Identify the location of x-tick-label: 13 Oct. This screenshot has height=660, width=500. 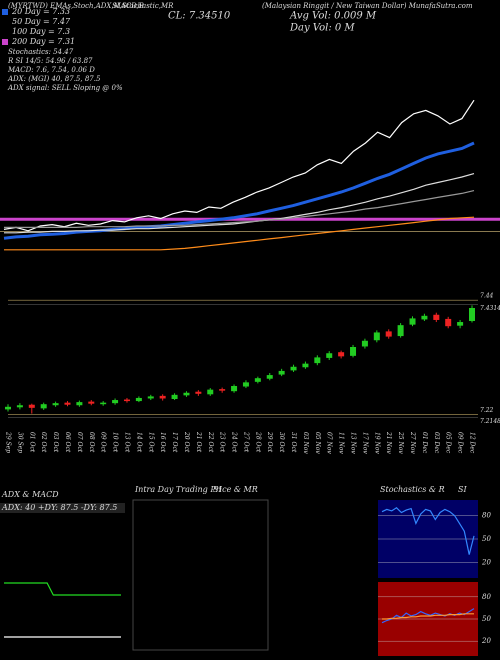
(126, 442).